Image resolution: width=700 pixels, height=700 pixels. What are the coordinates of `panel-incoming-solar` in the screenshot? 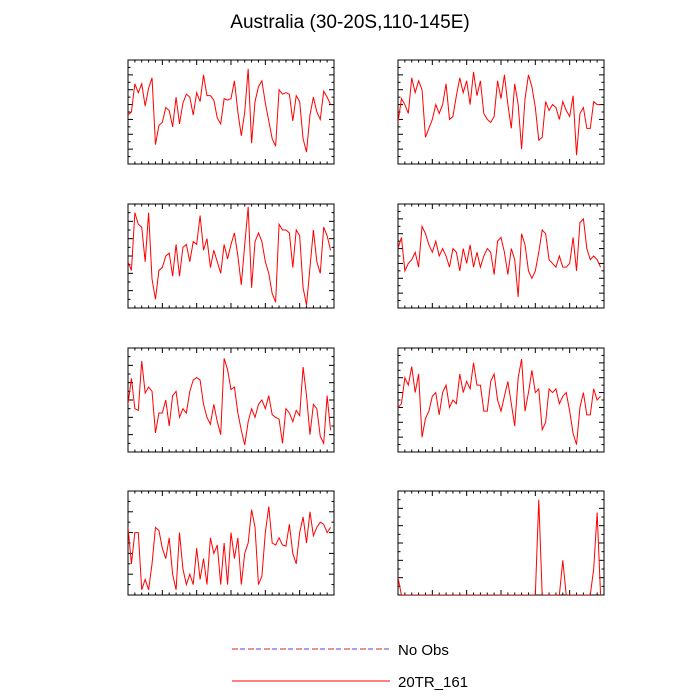 It's located at (231, 112).